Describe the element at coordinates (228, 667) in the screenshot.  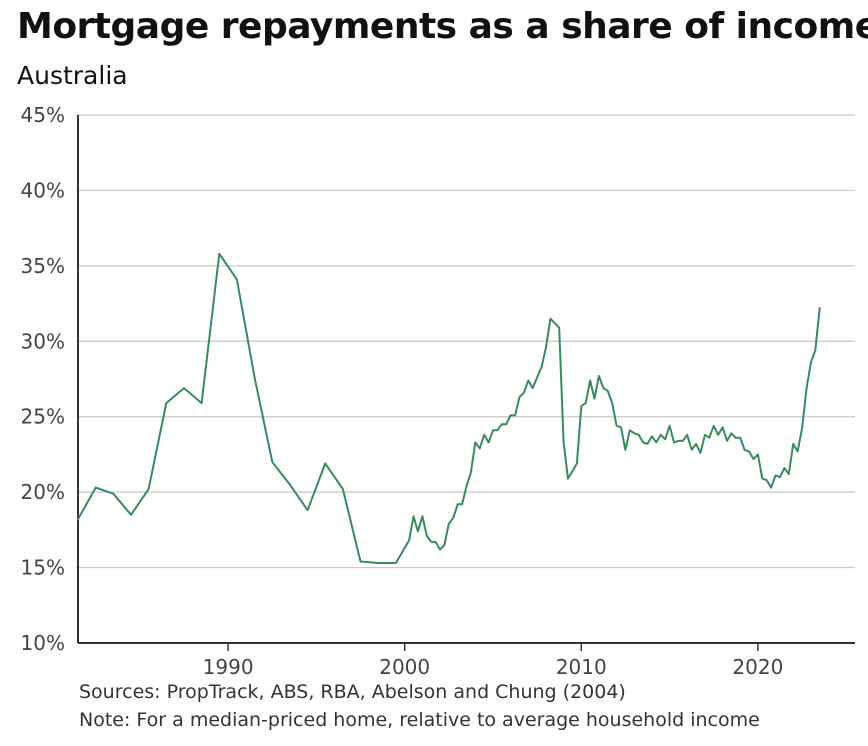
I see `x-tick-label: 1990` at that location.